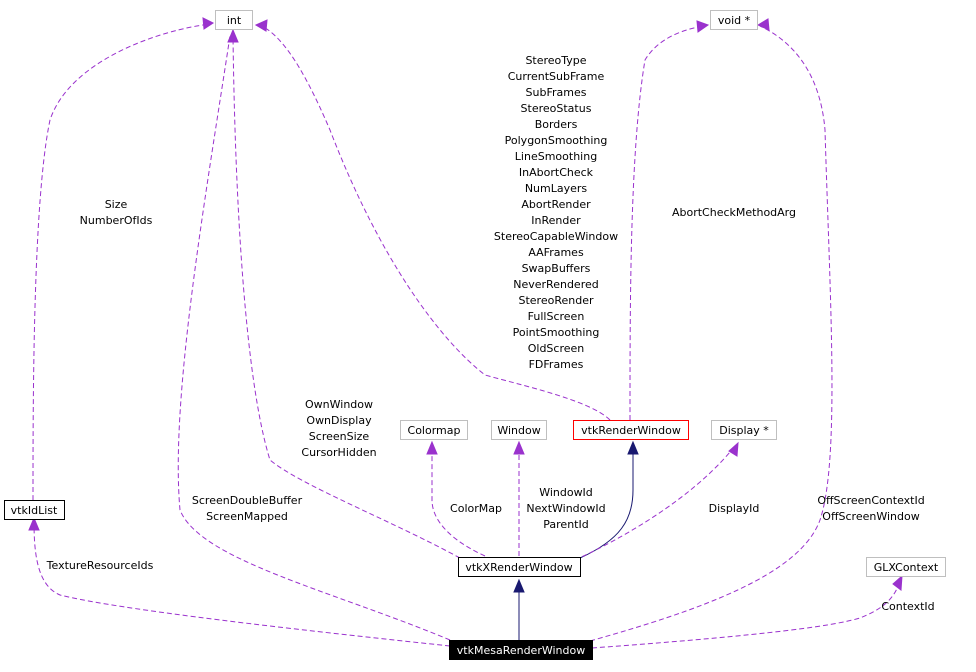  Describe the element at coordinates (233, 35) in the screenshot. I see `arrowhead-int-bottom` at that location.